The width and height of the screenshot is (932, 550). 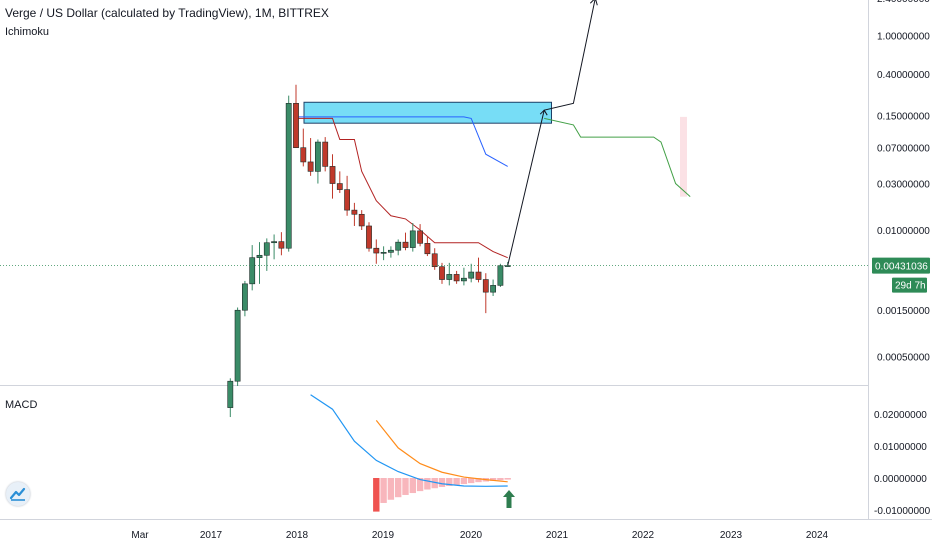 I want to click on macd-line, so click(x=409, y=440).